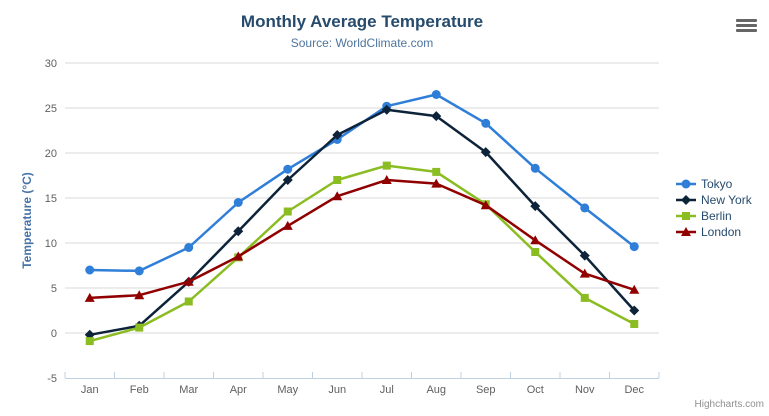 Image resolution: width=769 pixels, height=416 pixels. Describe the element at coordinates (721, 232) in the screenshot. I see `legend-label-london: London` at that location.